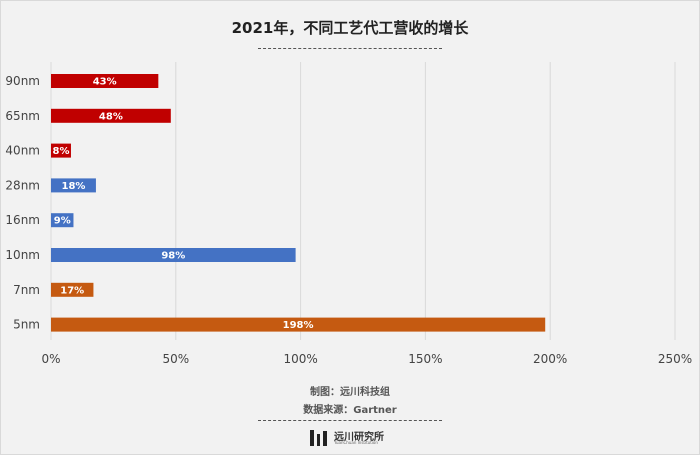 The image size is (700, 455). I want to click on data-label: 8%, so click(60, 151).